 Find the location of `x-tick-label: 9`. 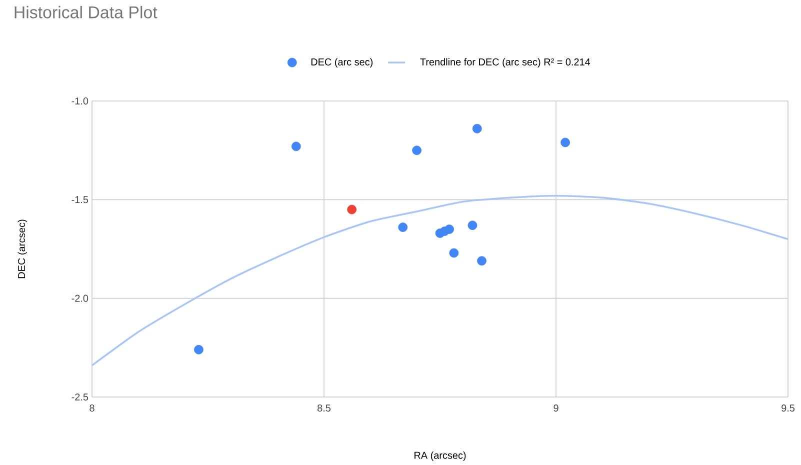

x-tick-label: 9 is located at coordinates (556, 408).